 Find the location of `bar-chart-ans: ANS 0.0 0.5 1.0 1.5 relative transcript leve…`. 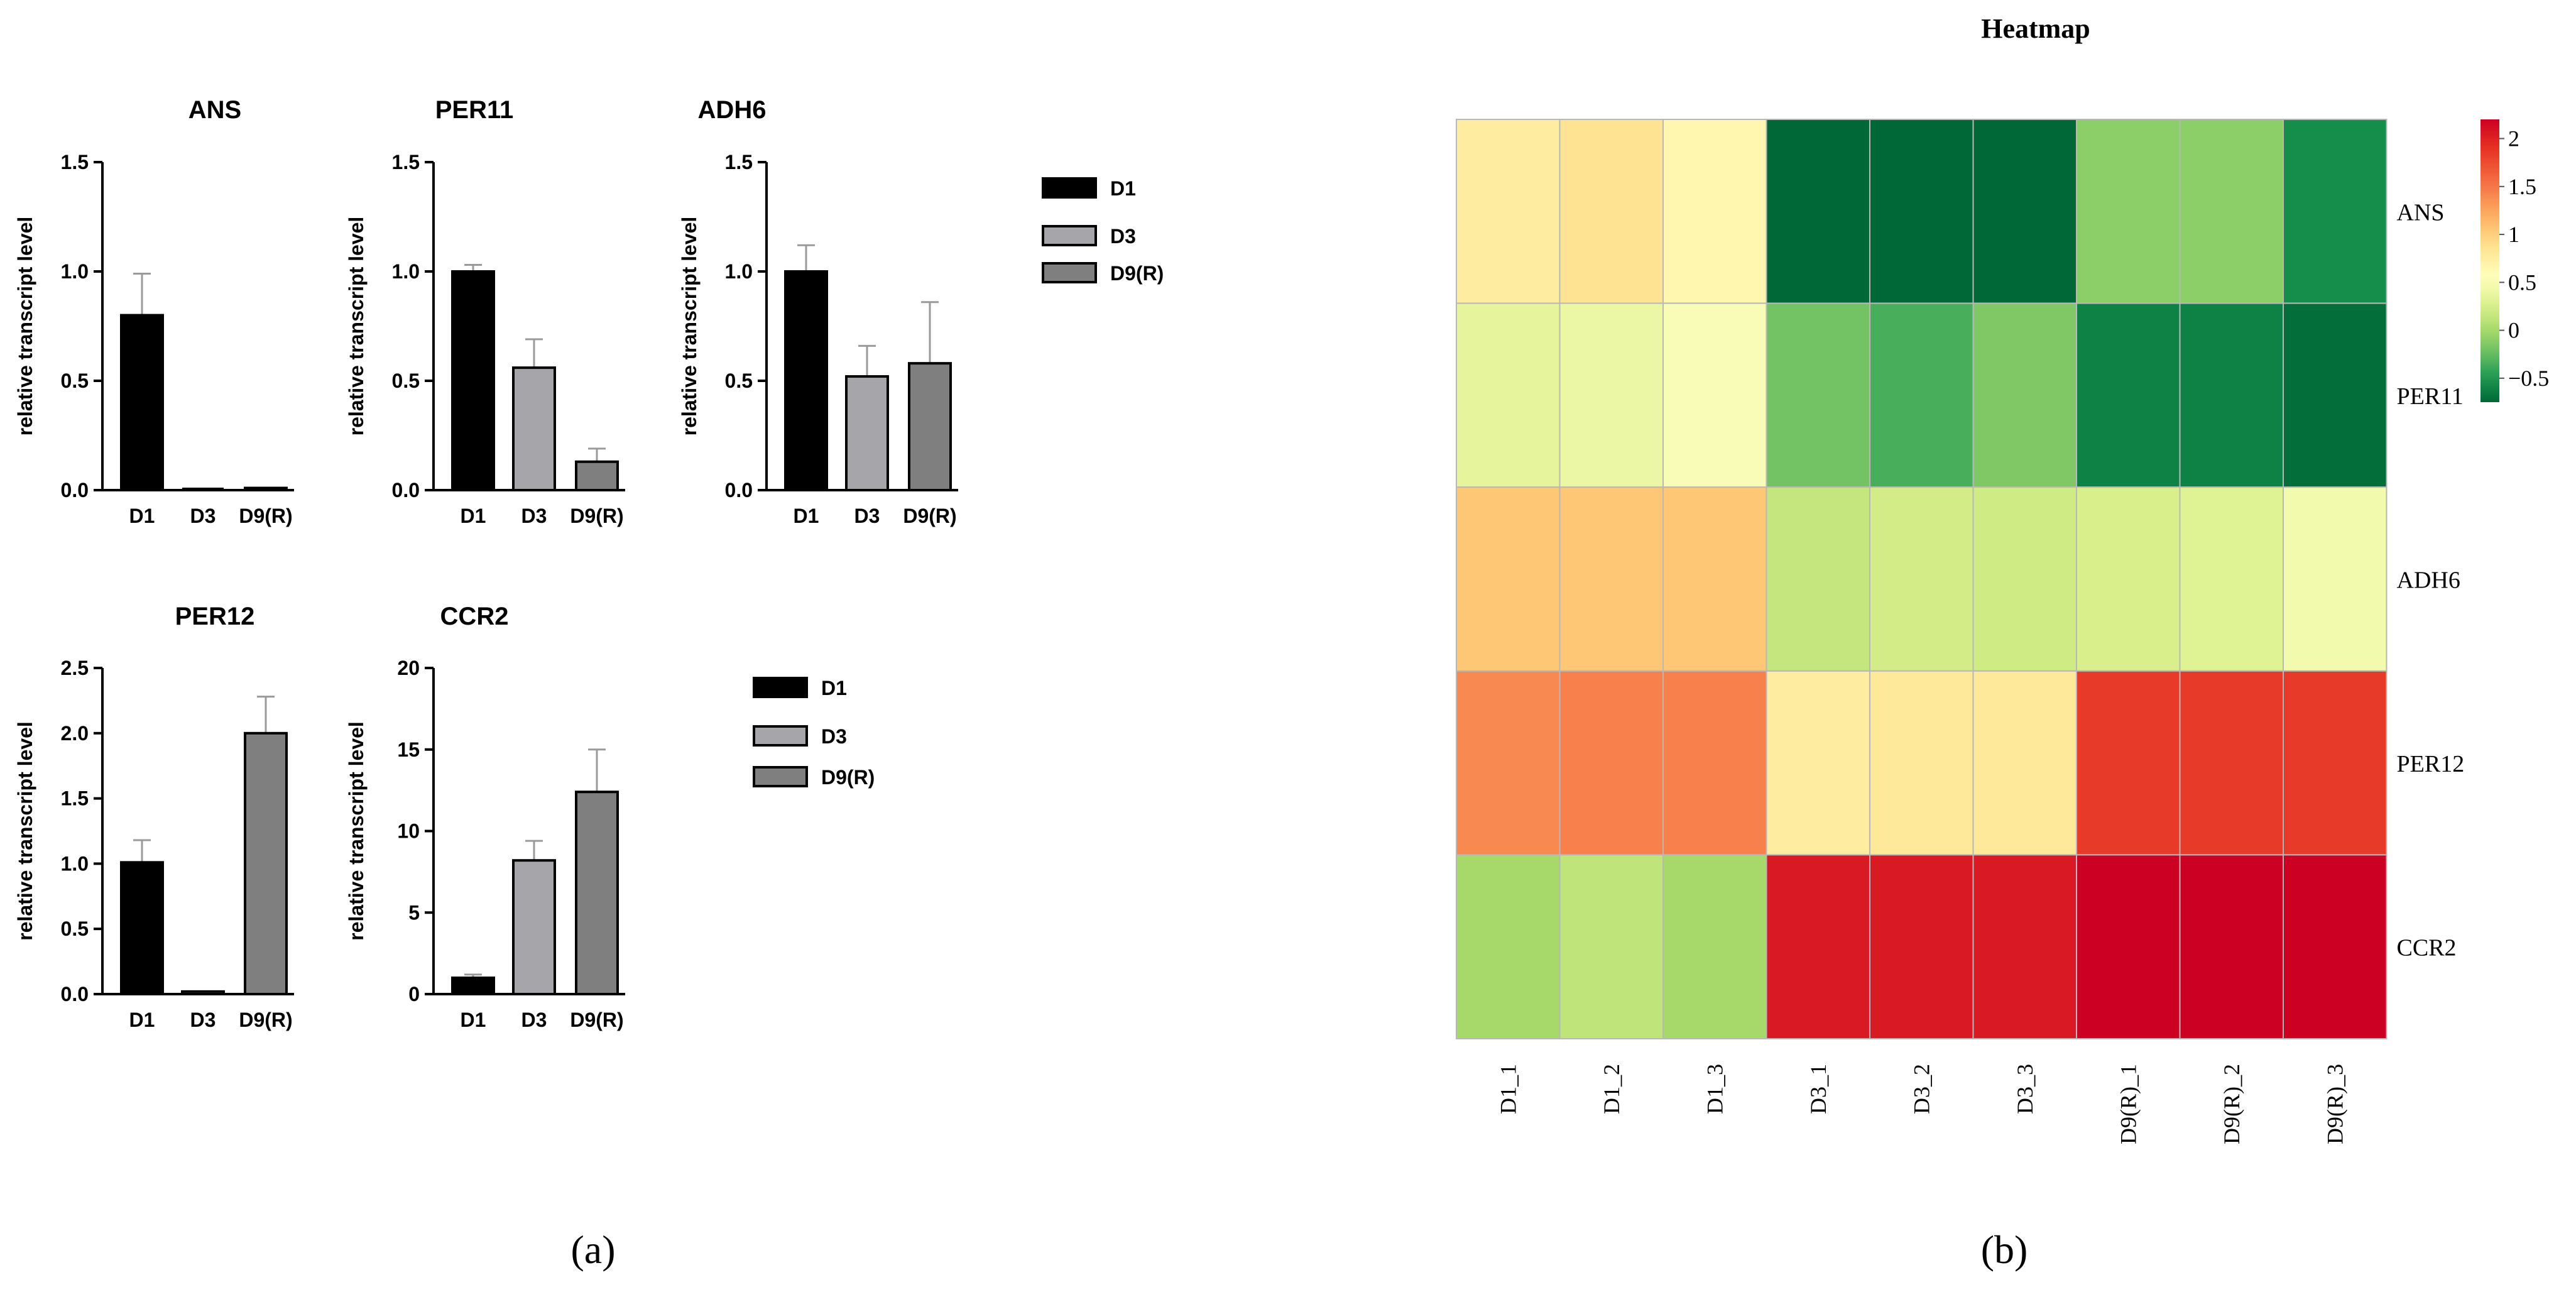

bar-chart-ans: ANS 0.0 0.5 1.0 1.5 relative transcript leve… is located at coordinates (154, 311).